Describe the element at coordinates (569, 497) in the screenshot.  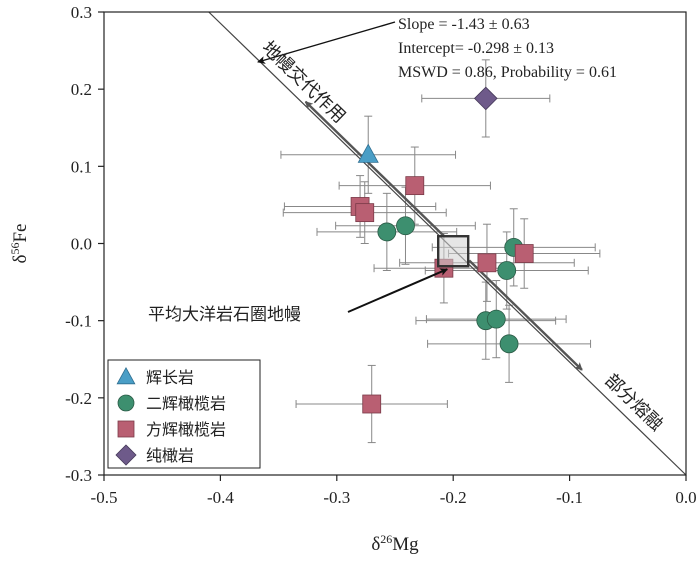
I see `x-tick-label: -0.1` at that location.